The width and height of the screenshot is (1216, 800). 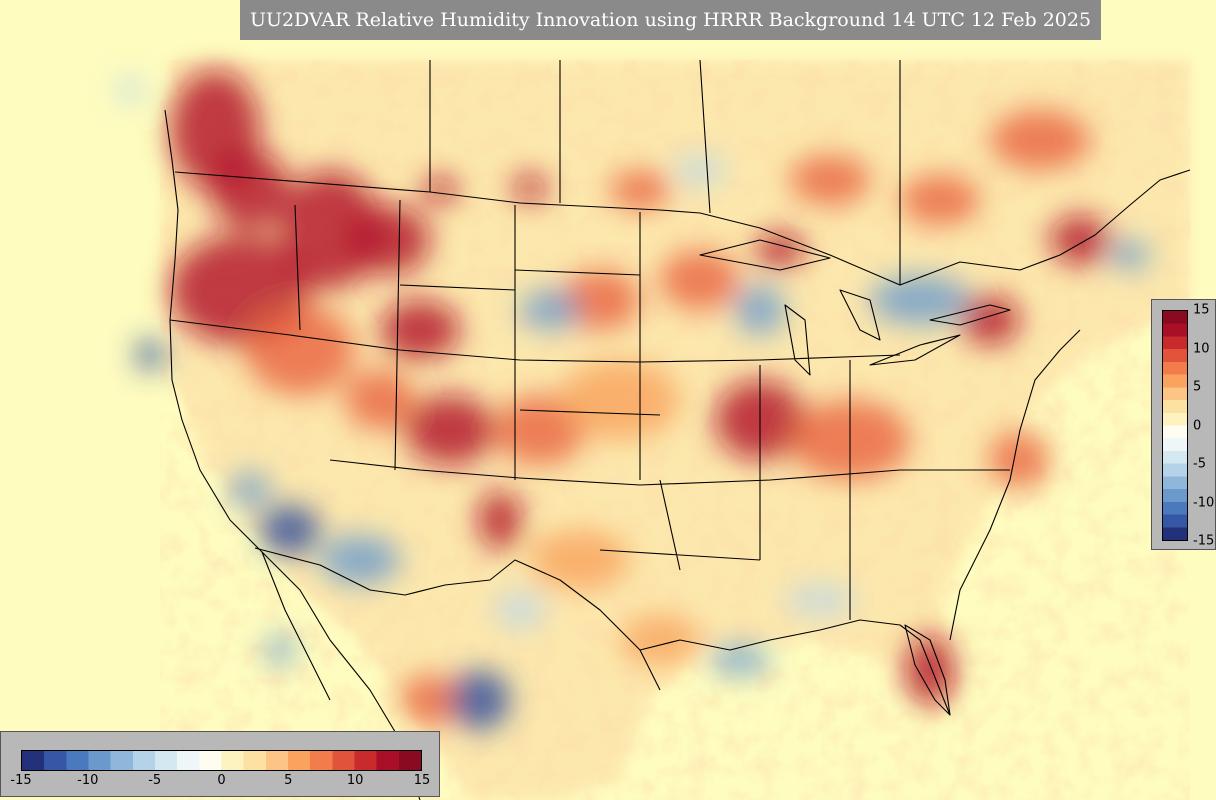 I want to click on colorbar-horizontal: -15 -10 -5 0 5 10 15, so click(x=220, y=764).